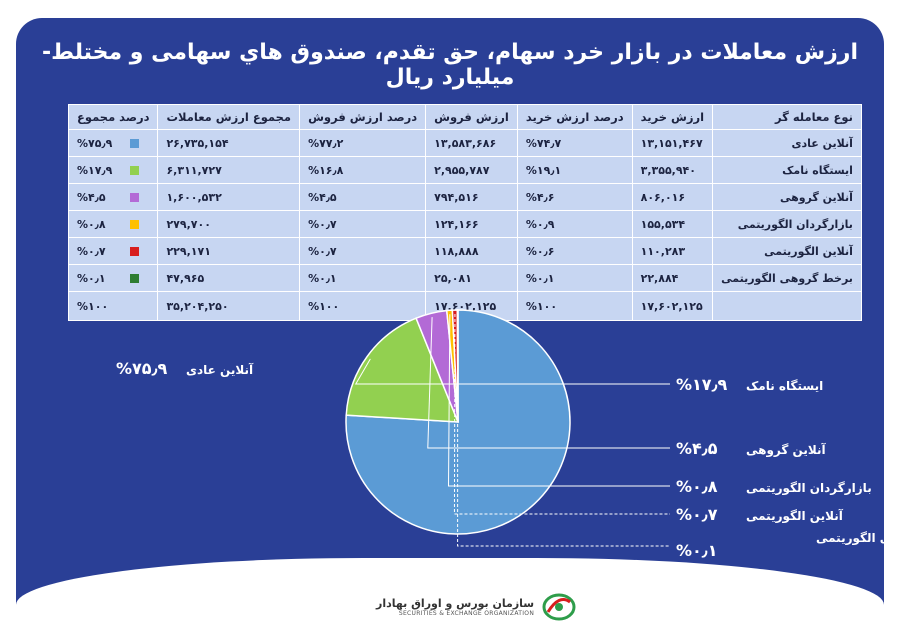 The height and width of the screenshot is (636, 900). I want to click on cell-total-pct: %۰٫۷, so click(113, 251).